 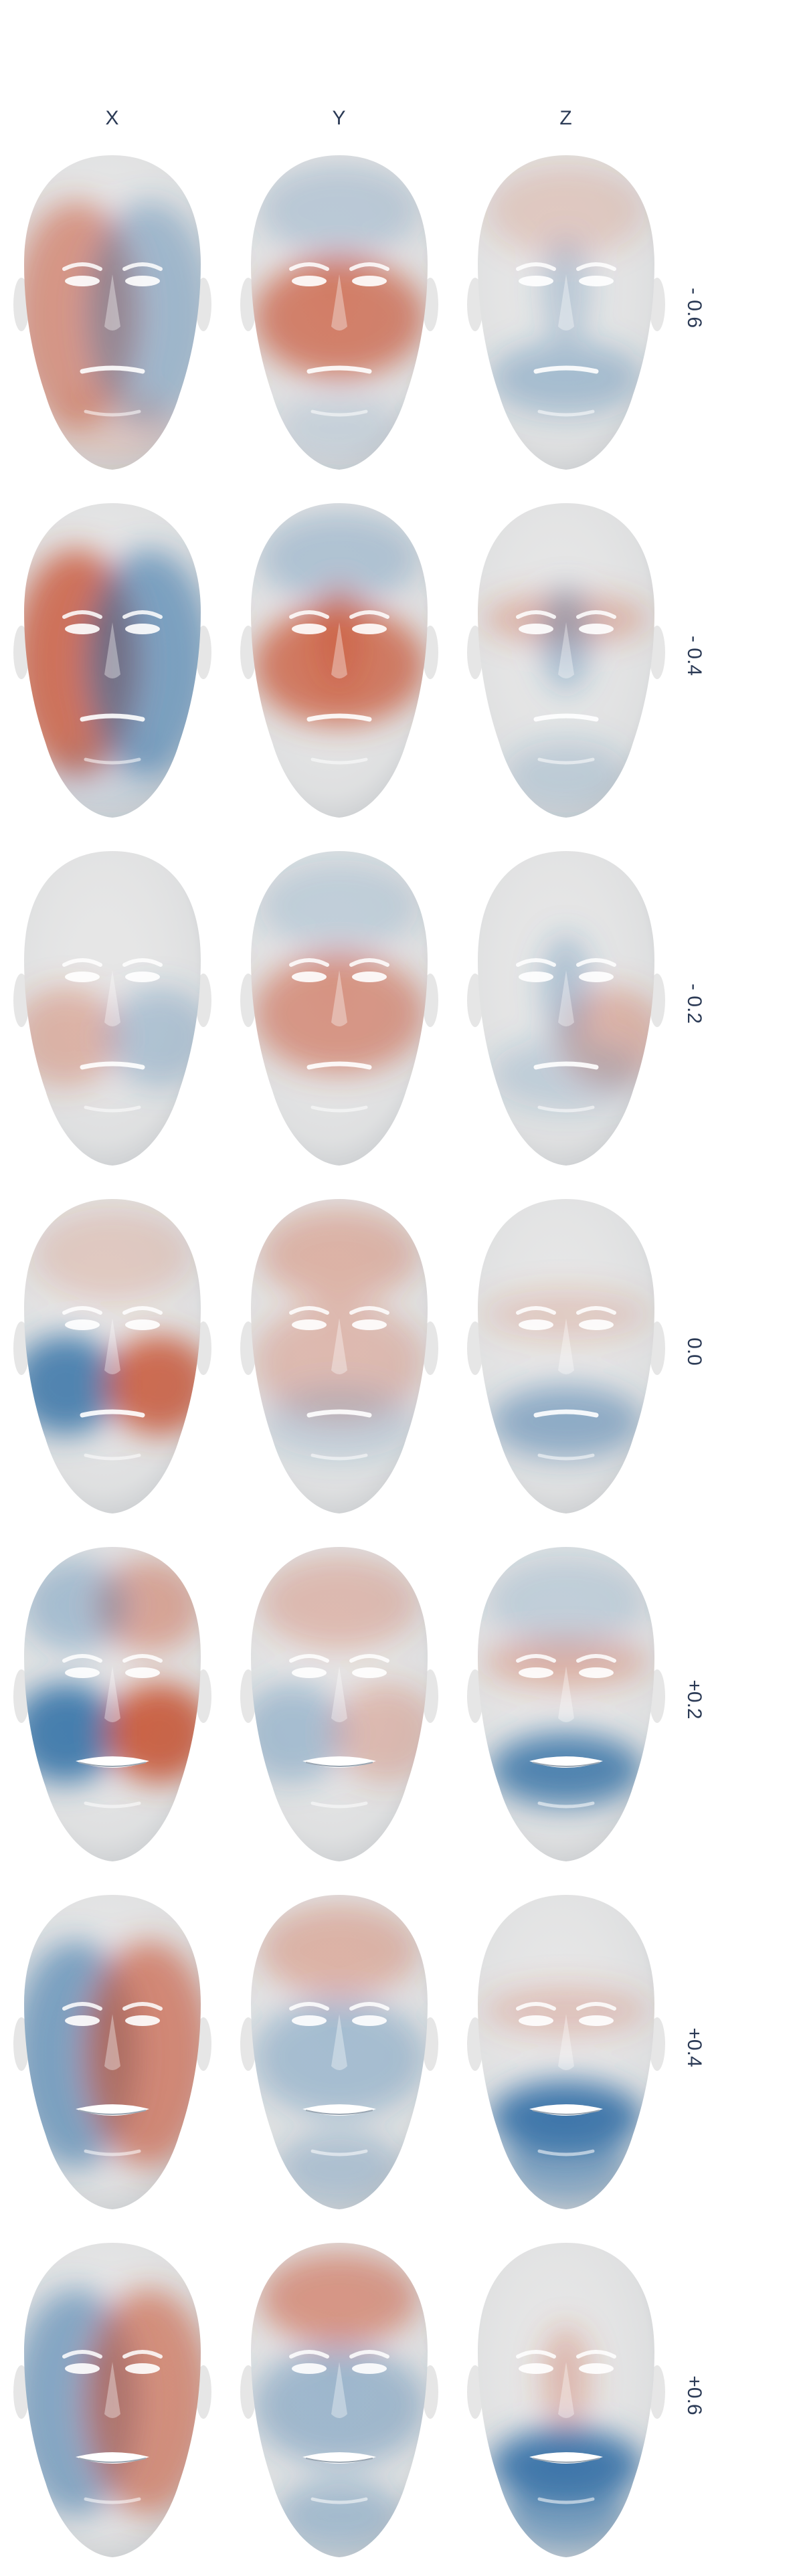 I want to click on face-panel-r1-c1, so click(x=112, y=314).